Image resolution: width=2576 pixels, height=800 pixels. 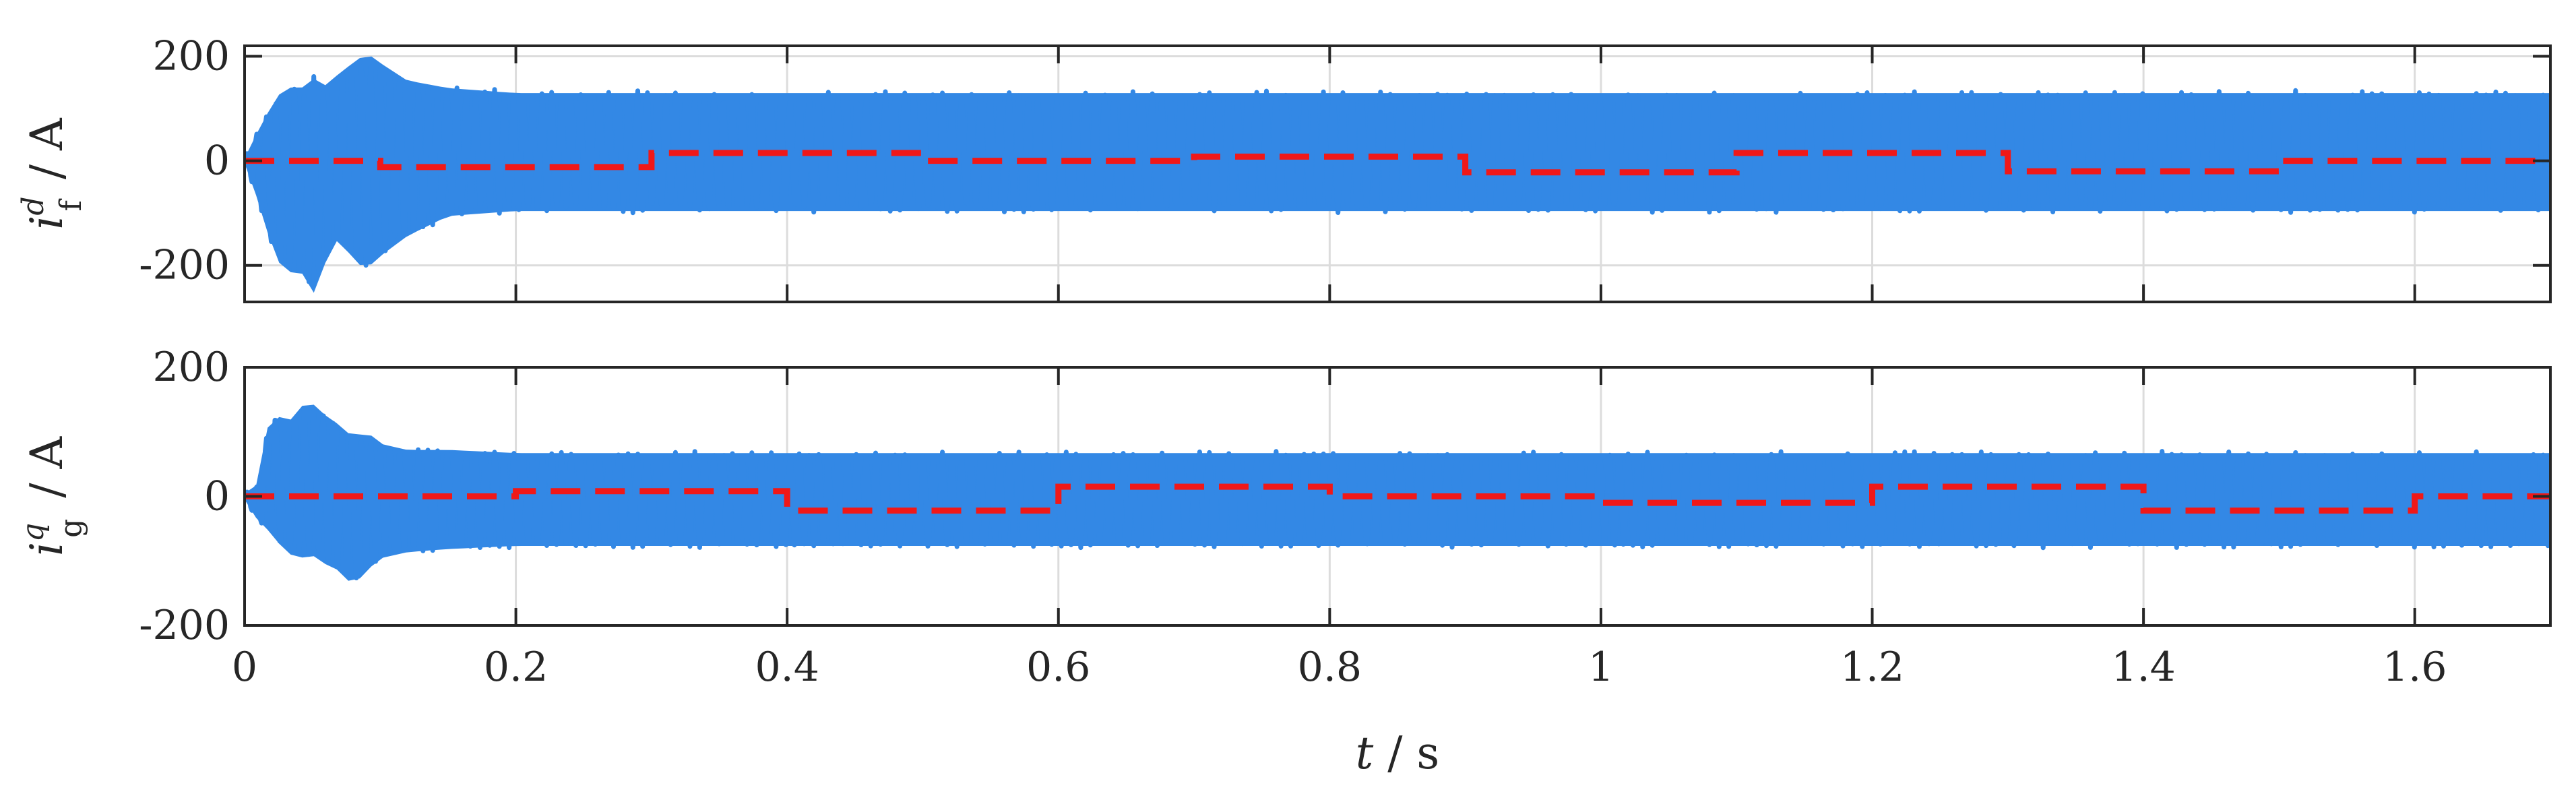 What do you see at coordinates (1330, 667) in the screenshot?
I see `x-tick-label: 0.8` at bounding box center [1330, 667].